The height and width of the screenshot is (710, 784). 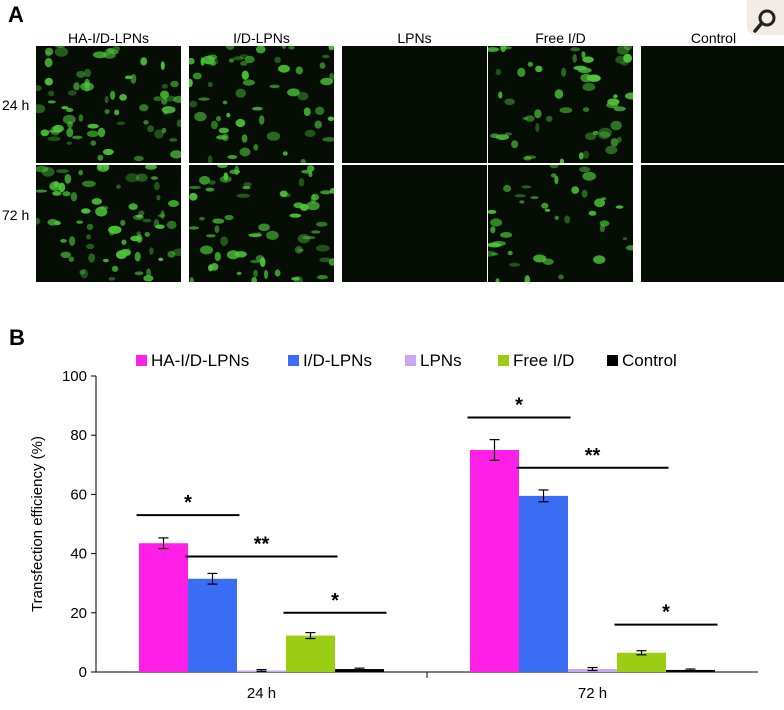 I want to click on legend-item-lpns: LPNs, so click(x=433, y=361).